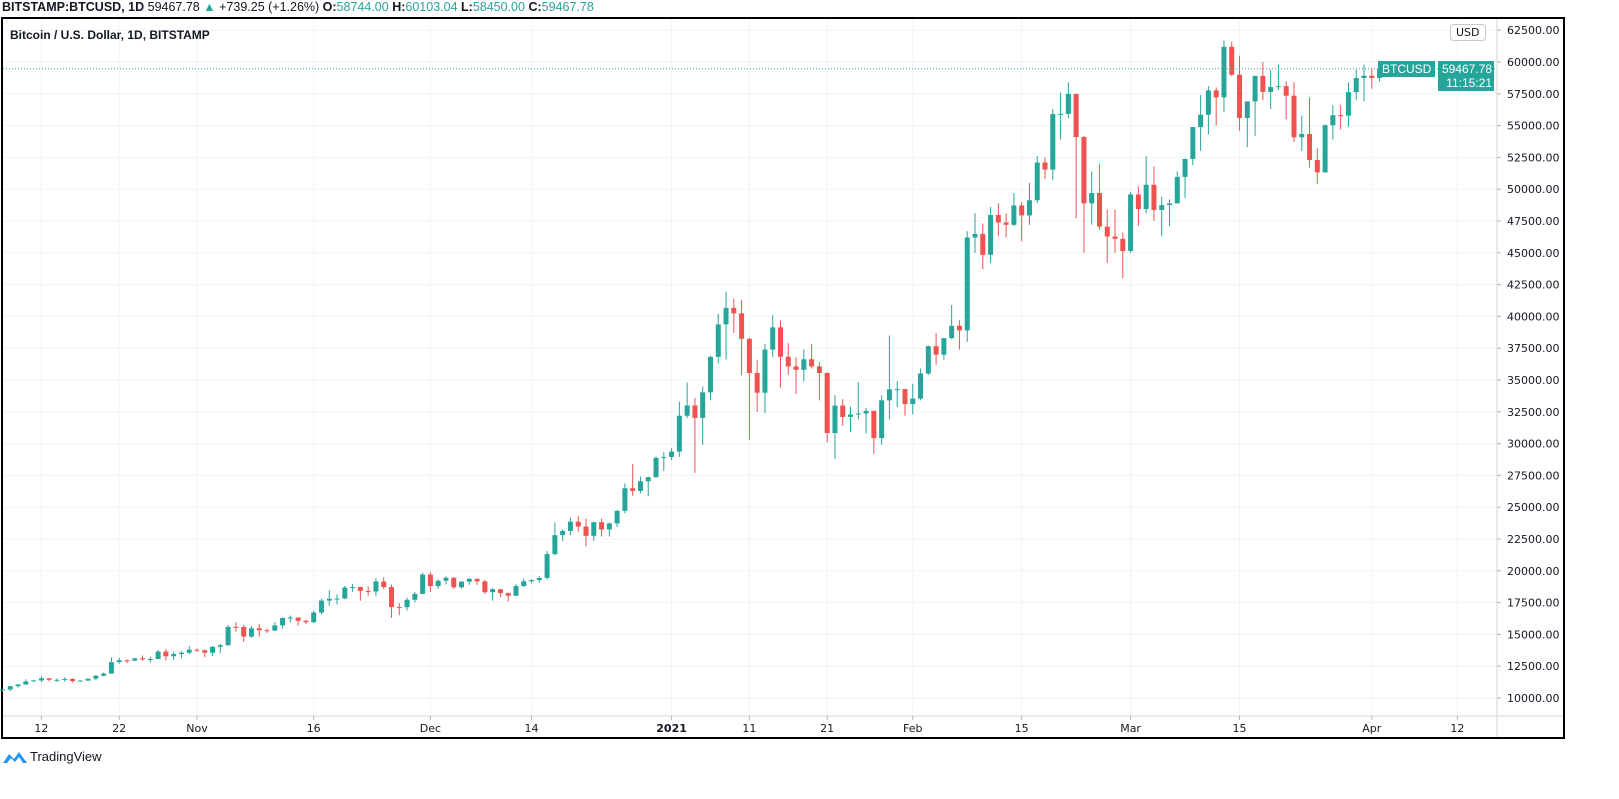 The height and width of the screenshot is (799, 1619). Describe the element at coordinates (1533, 348) in the screenshot. I see `price-tick-label: 37500.00` at that location.